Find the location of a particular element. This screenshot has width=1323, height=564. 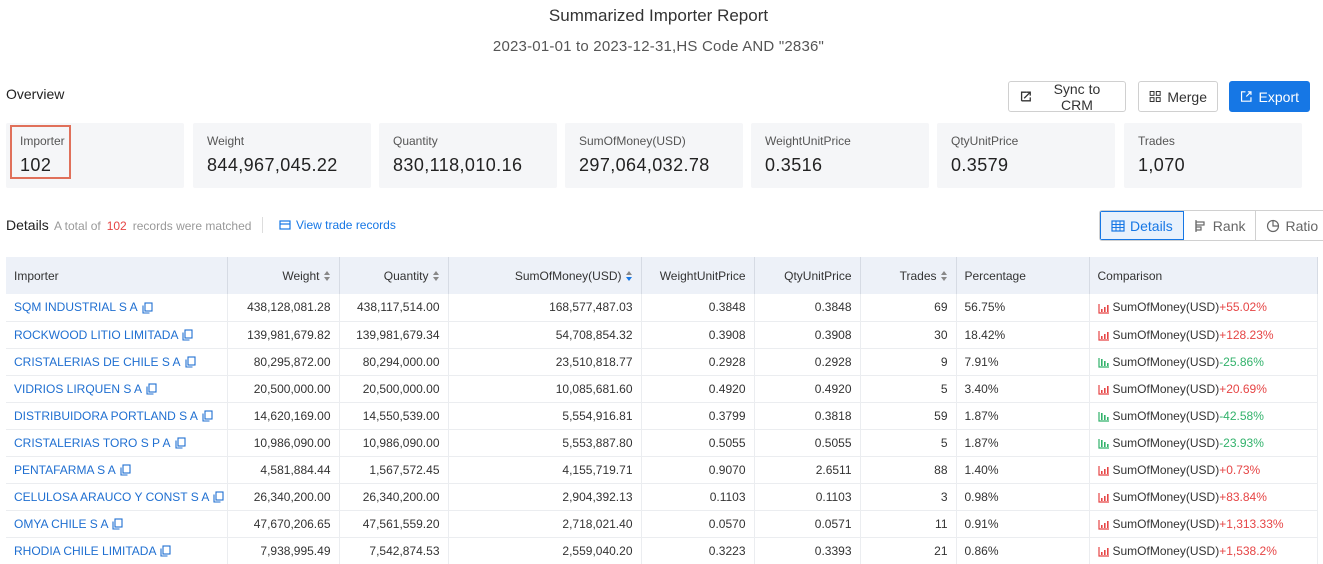

cell-quantity: 26,340,200.00 is located at coordinates (394, 497).